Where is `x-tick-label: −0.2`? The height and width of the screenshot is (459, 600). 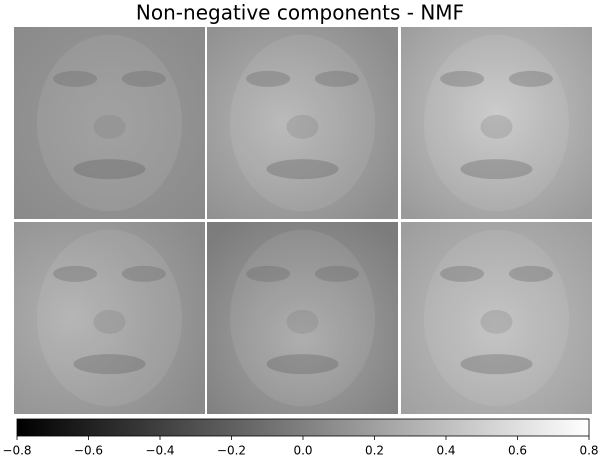
x-tick-label: −0.2 is located at coordinates (231, 451).